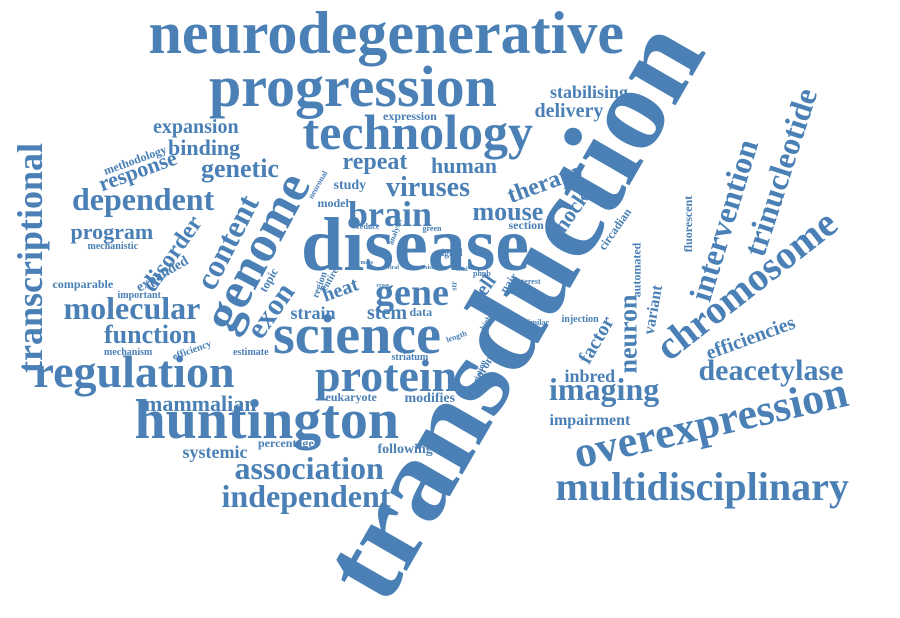 Image resolution: width=900 pixels, height=618 pixels. I want to click on word-automated: automated, so click(635, 270).